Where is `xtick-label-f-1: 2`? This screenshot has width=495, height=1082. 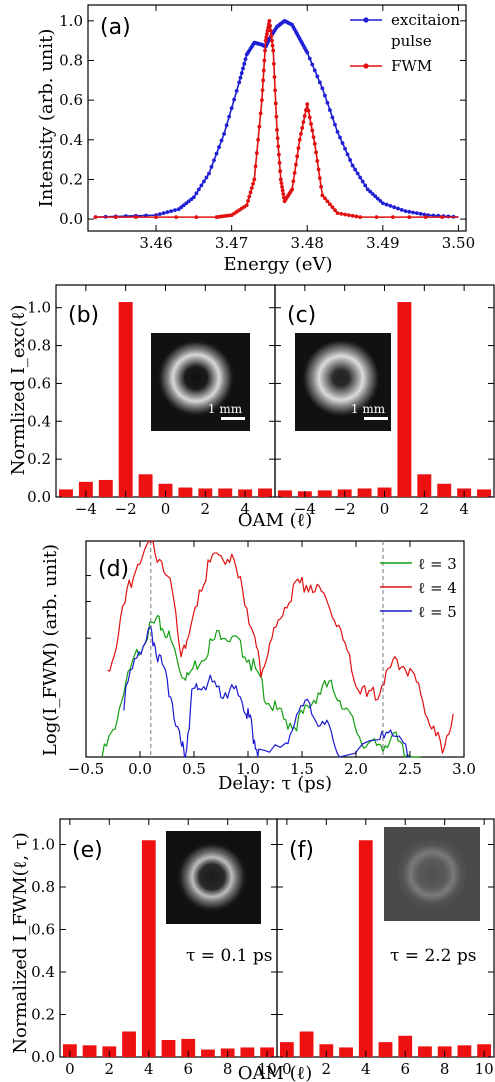
xtick-label-f-1: 2 is located at coordinates (327, 1069).